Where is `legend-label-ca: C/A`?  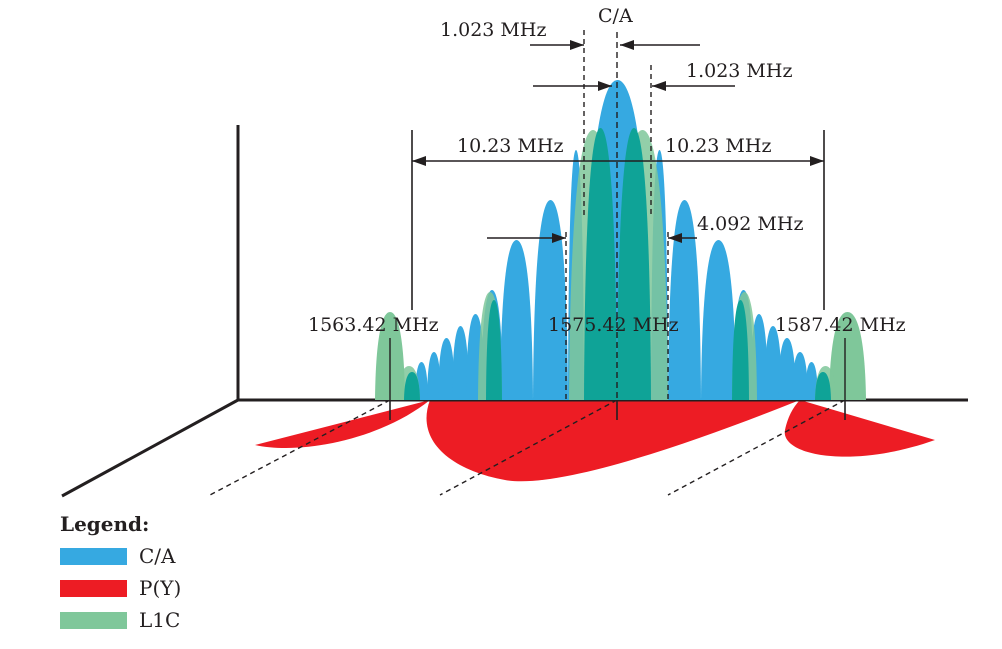
legend-label-ca: C/A is located at coordinates (157, 556).